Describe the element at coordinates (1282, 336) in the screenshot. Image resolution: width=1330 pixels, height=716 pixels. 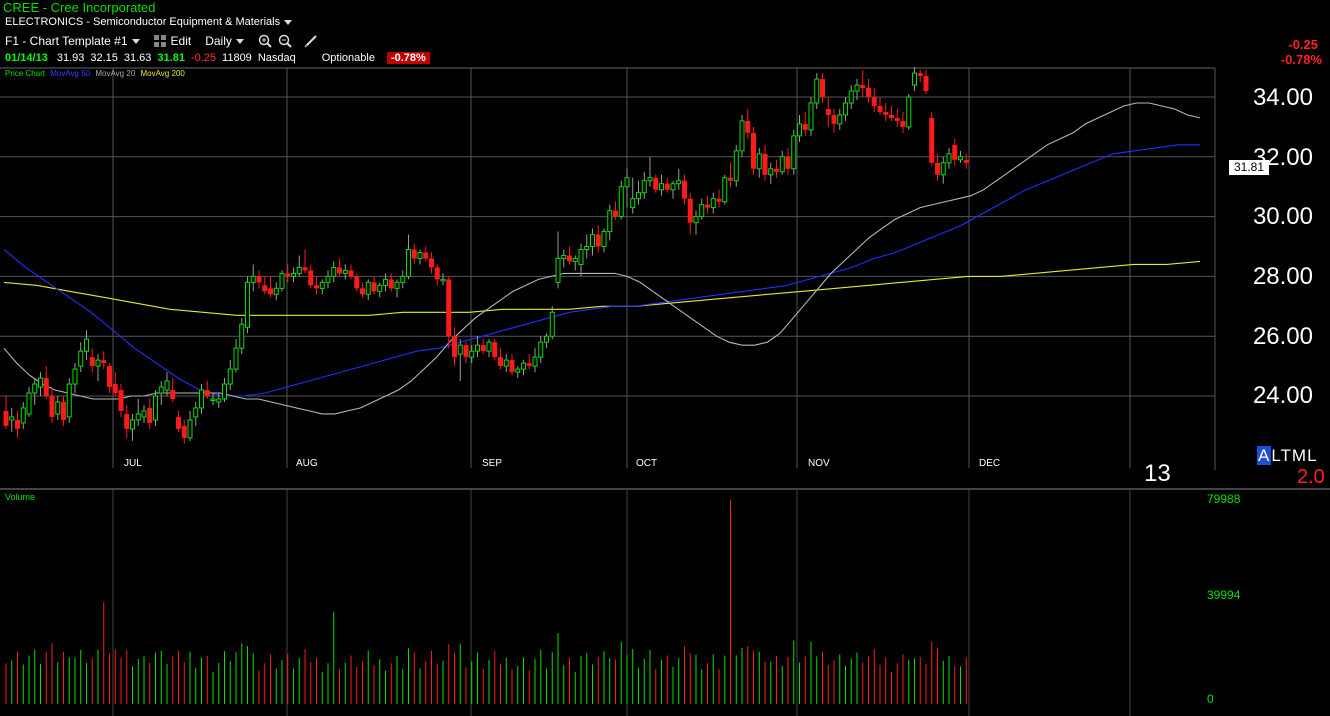
I see `y-tick-label: 26.00` at that location.